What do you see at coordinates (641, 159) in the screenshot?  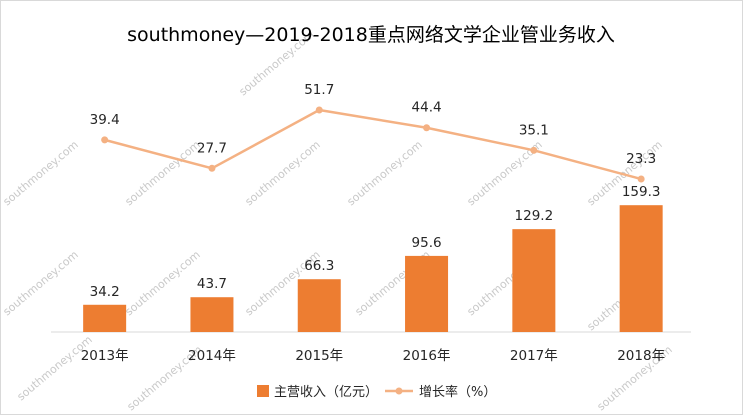 I see `growth-rate-value-label: 23.3` at bounding box center [641, 159].